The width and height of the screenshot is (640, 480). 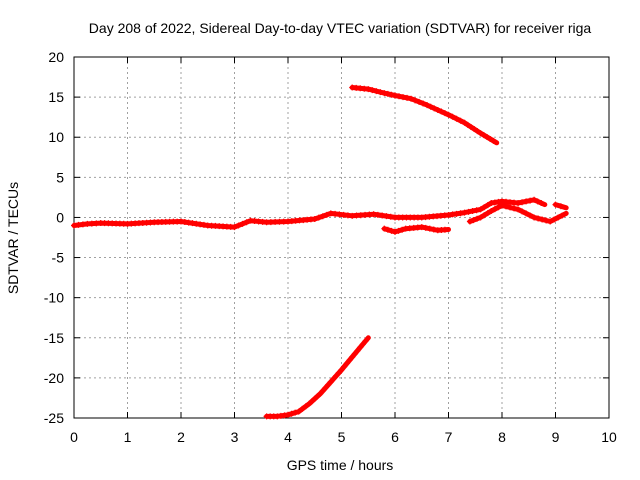 What do you see at coordinates (58, 258) in the screenshot?
I see `y-tick-label: -5` at bounding box center [58, 258].